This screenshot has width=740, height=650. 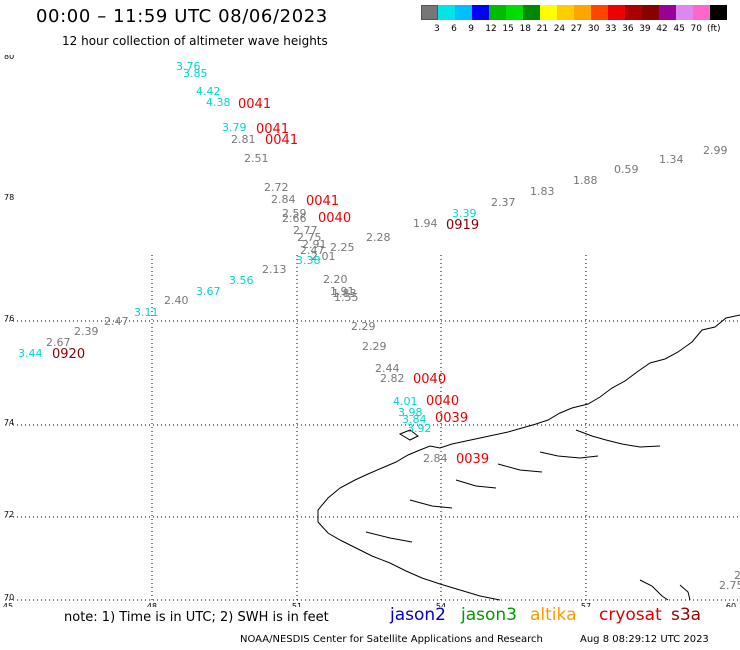 I want to click on satellite-label-altika: altika, so click(x=553, y=615).